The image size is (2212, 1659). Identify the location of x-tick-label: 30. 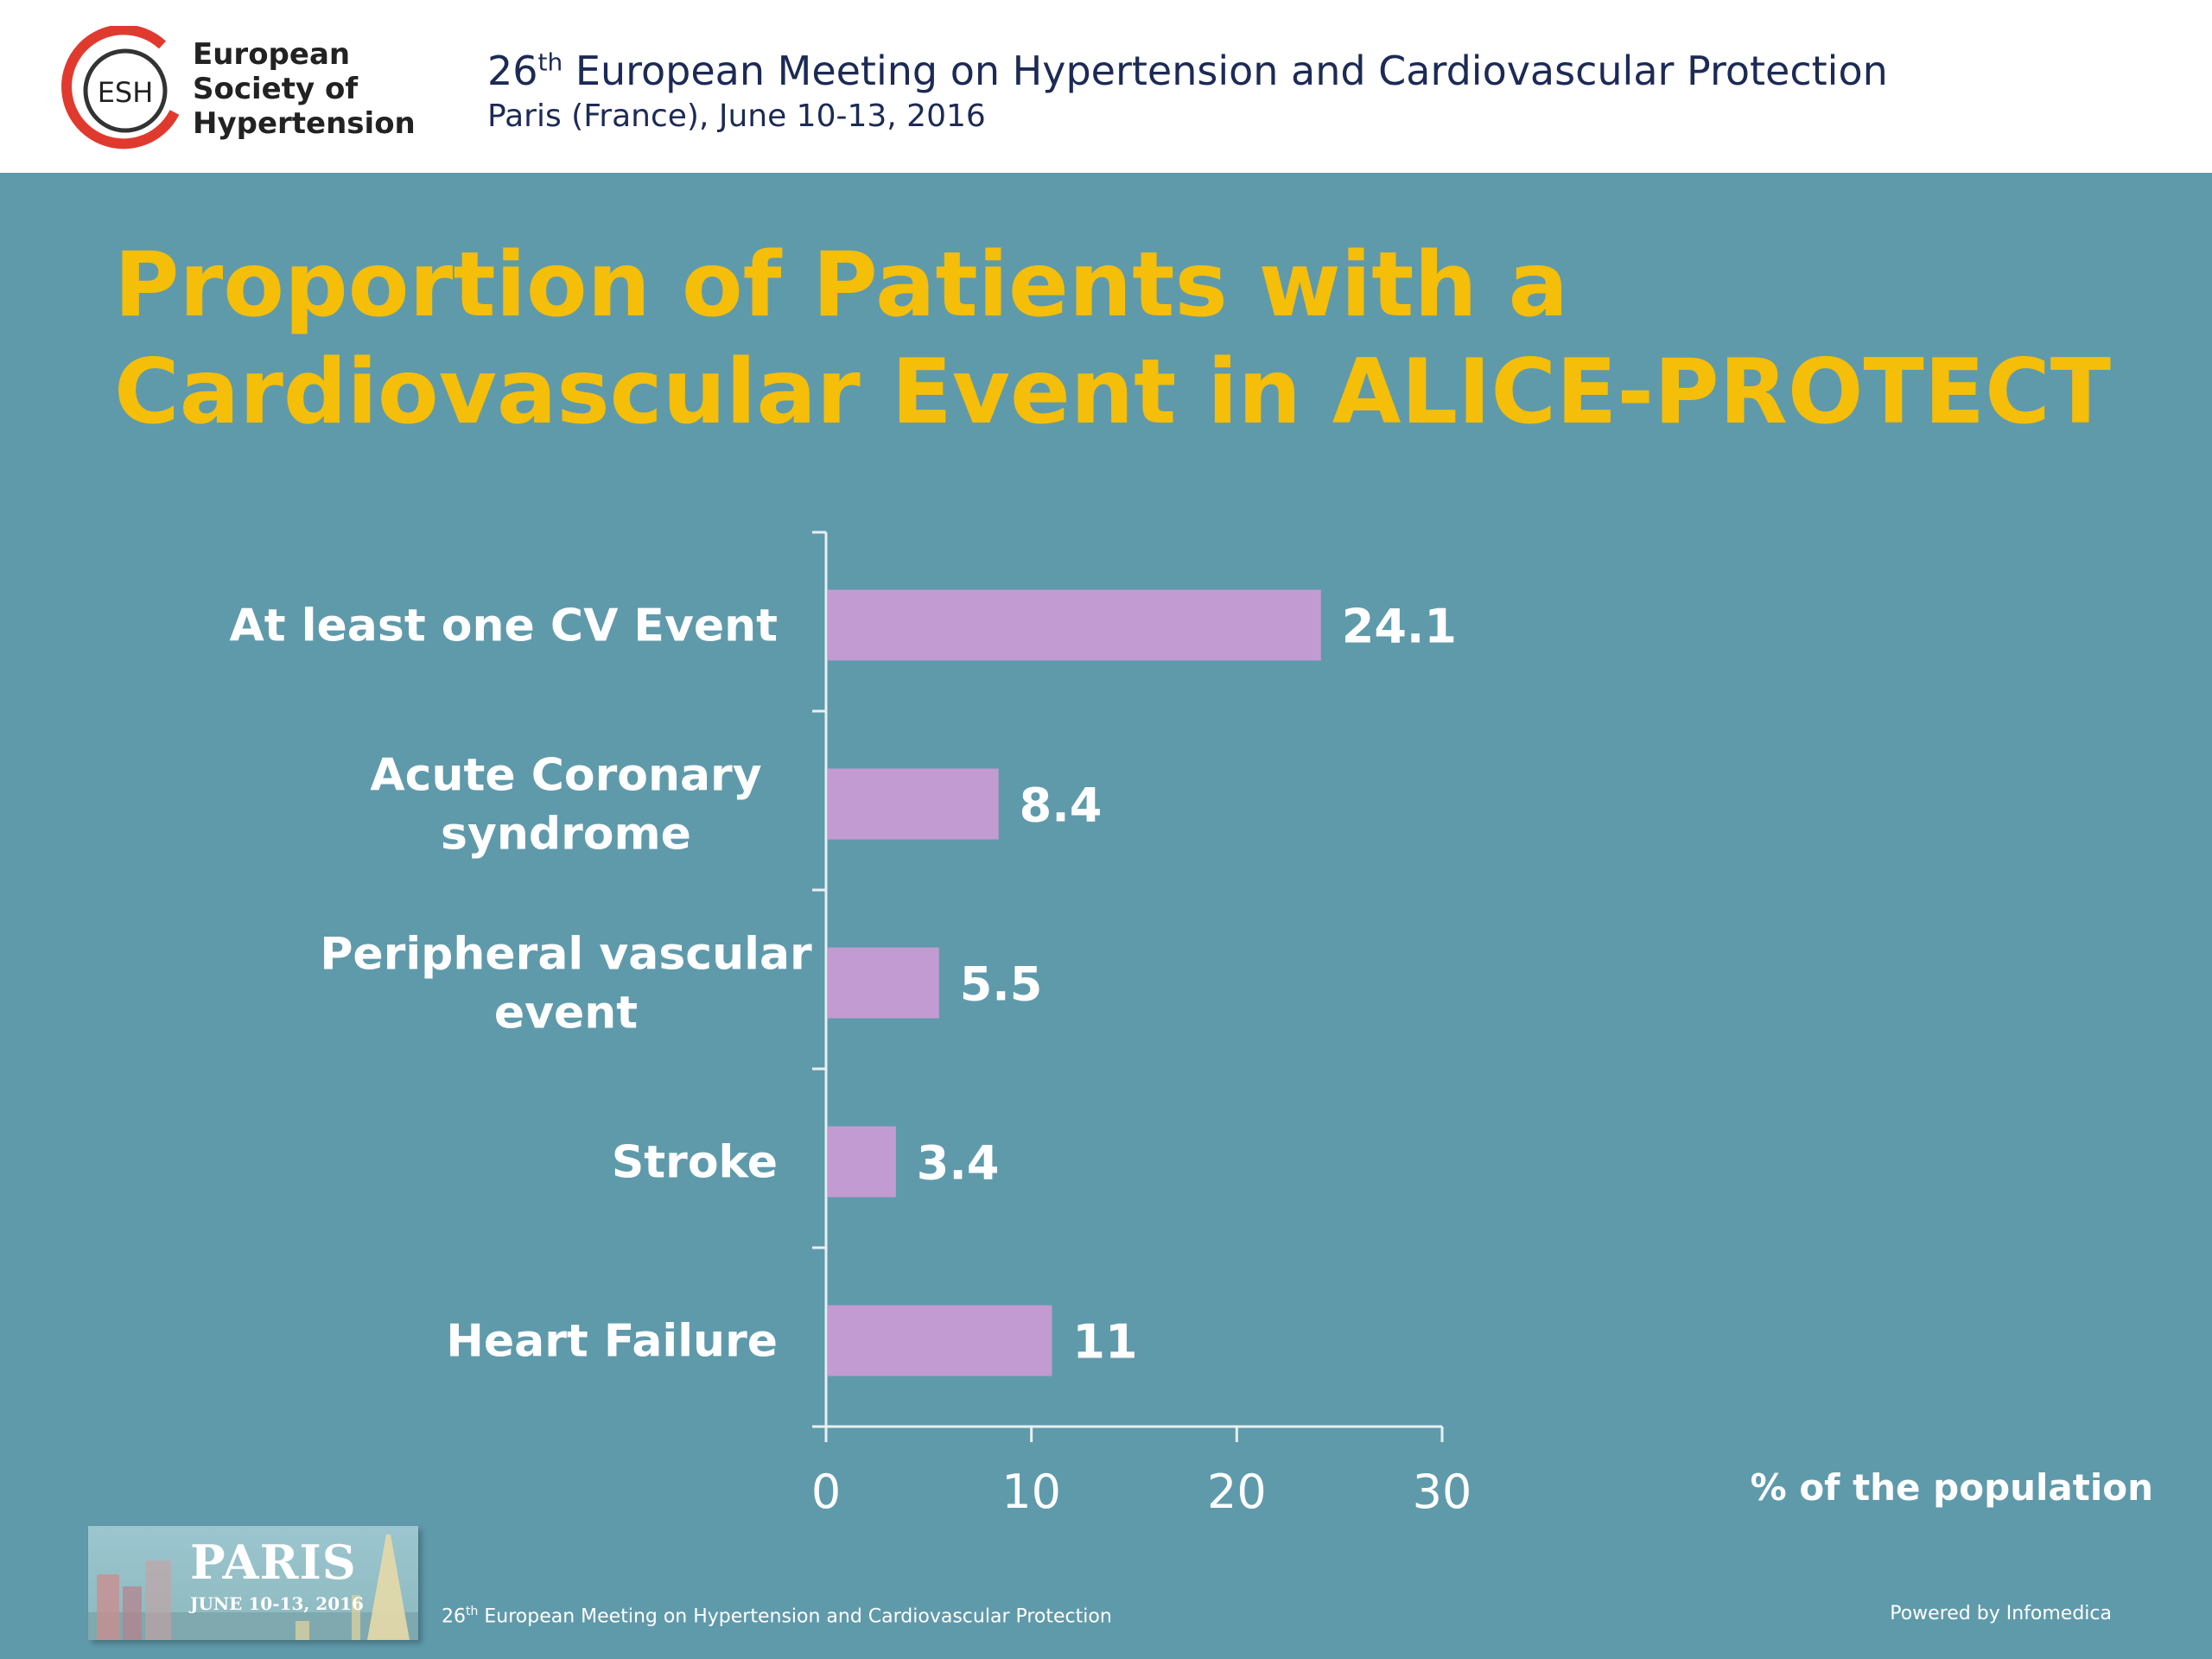
(1442, 1488).